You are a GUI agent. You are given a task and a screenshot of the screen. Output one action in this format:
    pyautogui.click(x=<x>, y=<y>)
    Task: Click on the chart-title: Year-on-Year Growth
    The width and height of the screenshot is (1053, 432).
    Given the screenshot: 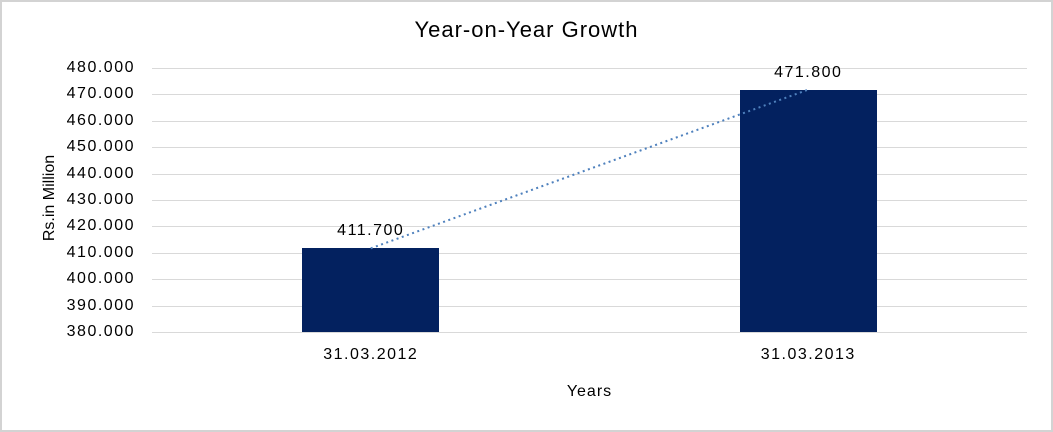 What is the action you would take?
    pyautogui.click(x=526, y=29)
    